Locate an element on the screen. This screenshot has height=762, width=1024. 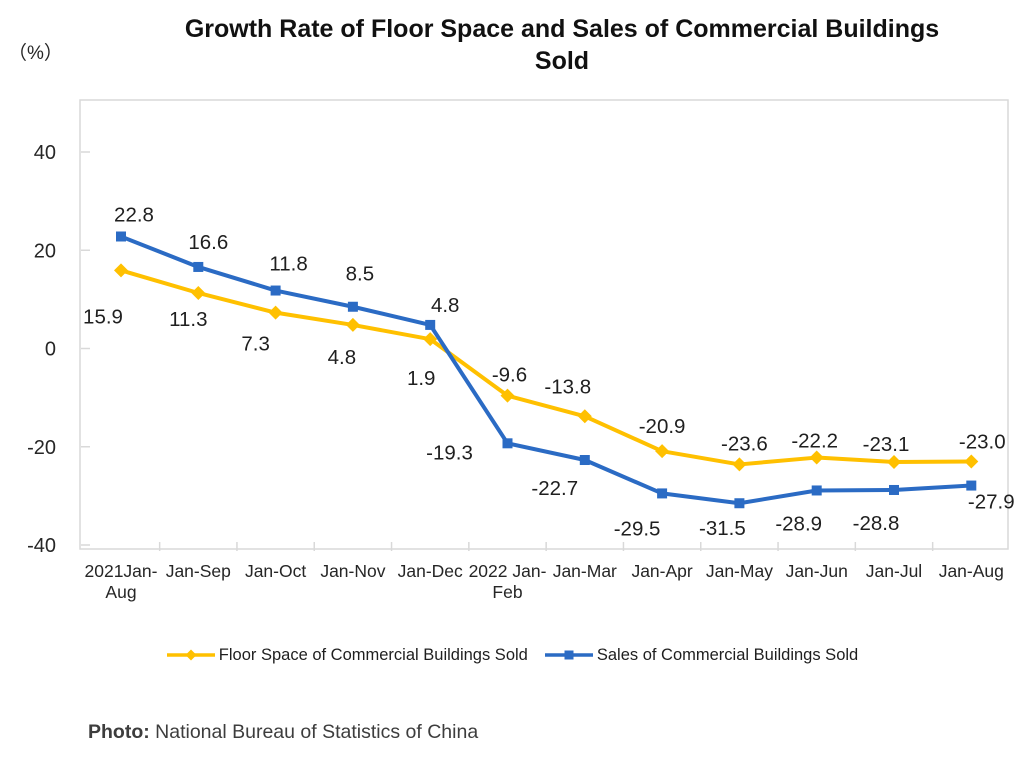
svg-text: 15.9 is located at coordinates (103, 316).